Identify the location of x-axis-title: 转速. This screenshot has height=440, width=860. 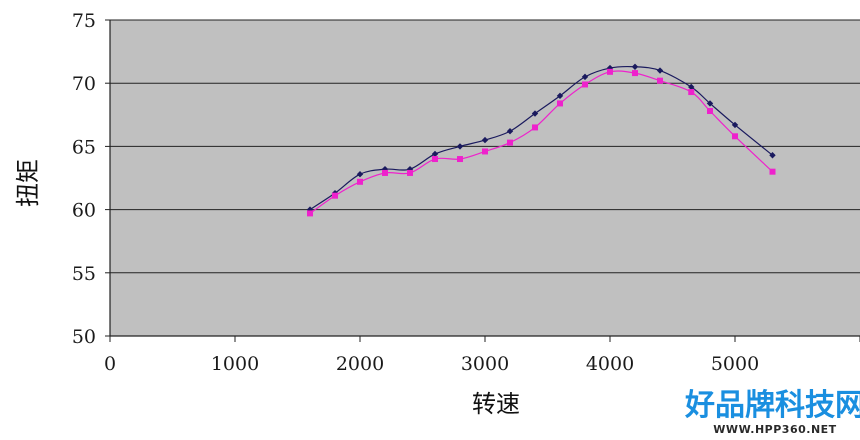
(496, 404).